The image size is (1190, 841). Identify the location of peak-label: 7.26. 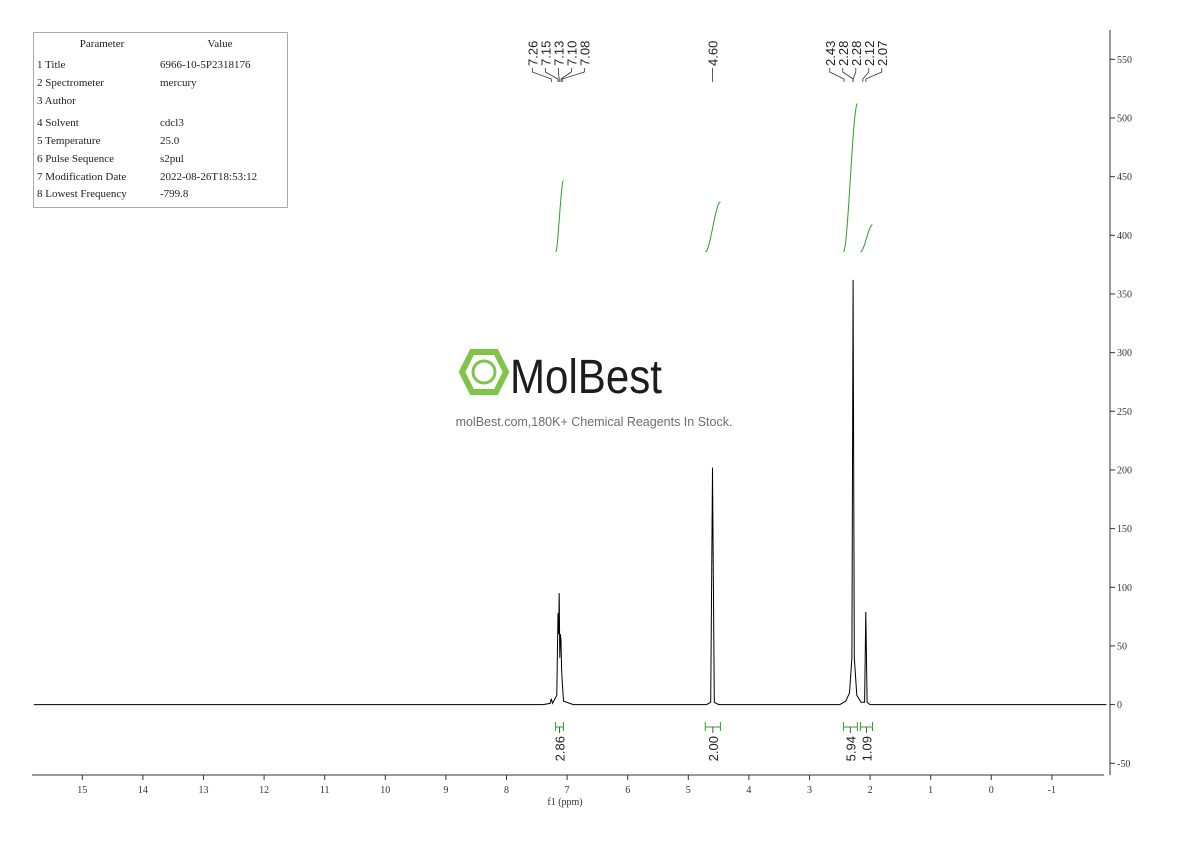
(532, 53).